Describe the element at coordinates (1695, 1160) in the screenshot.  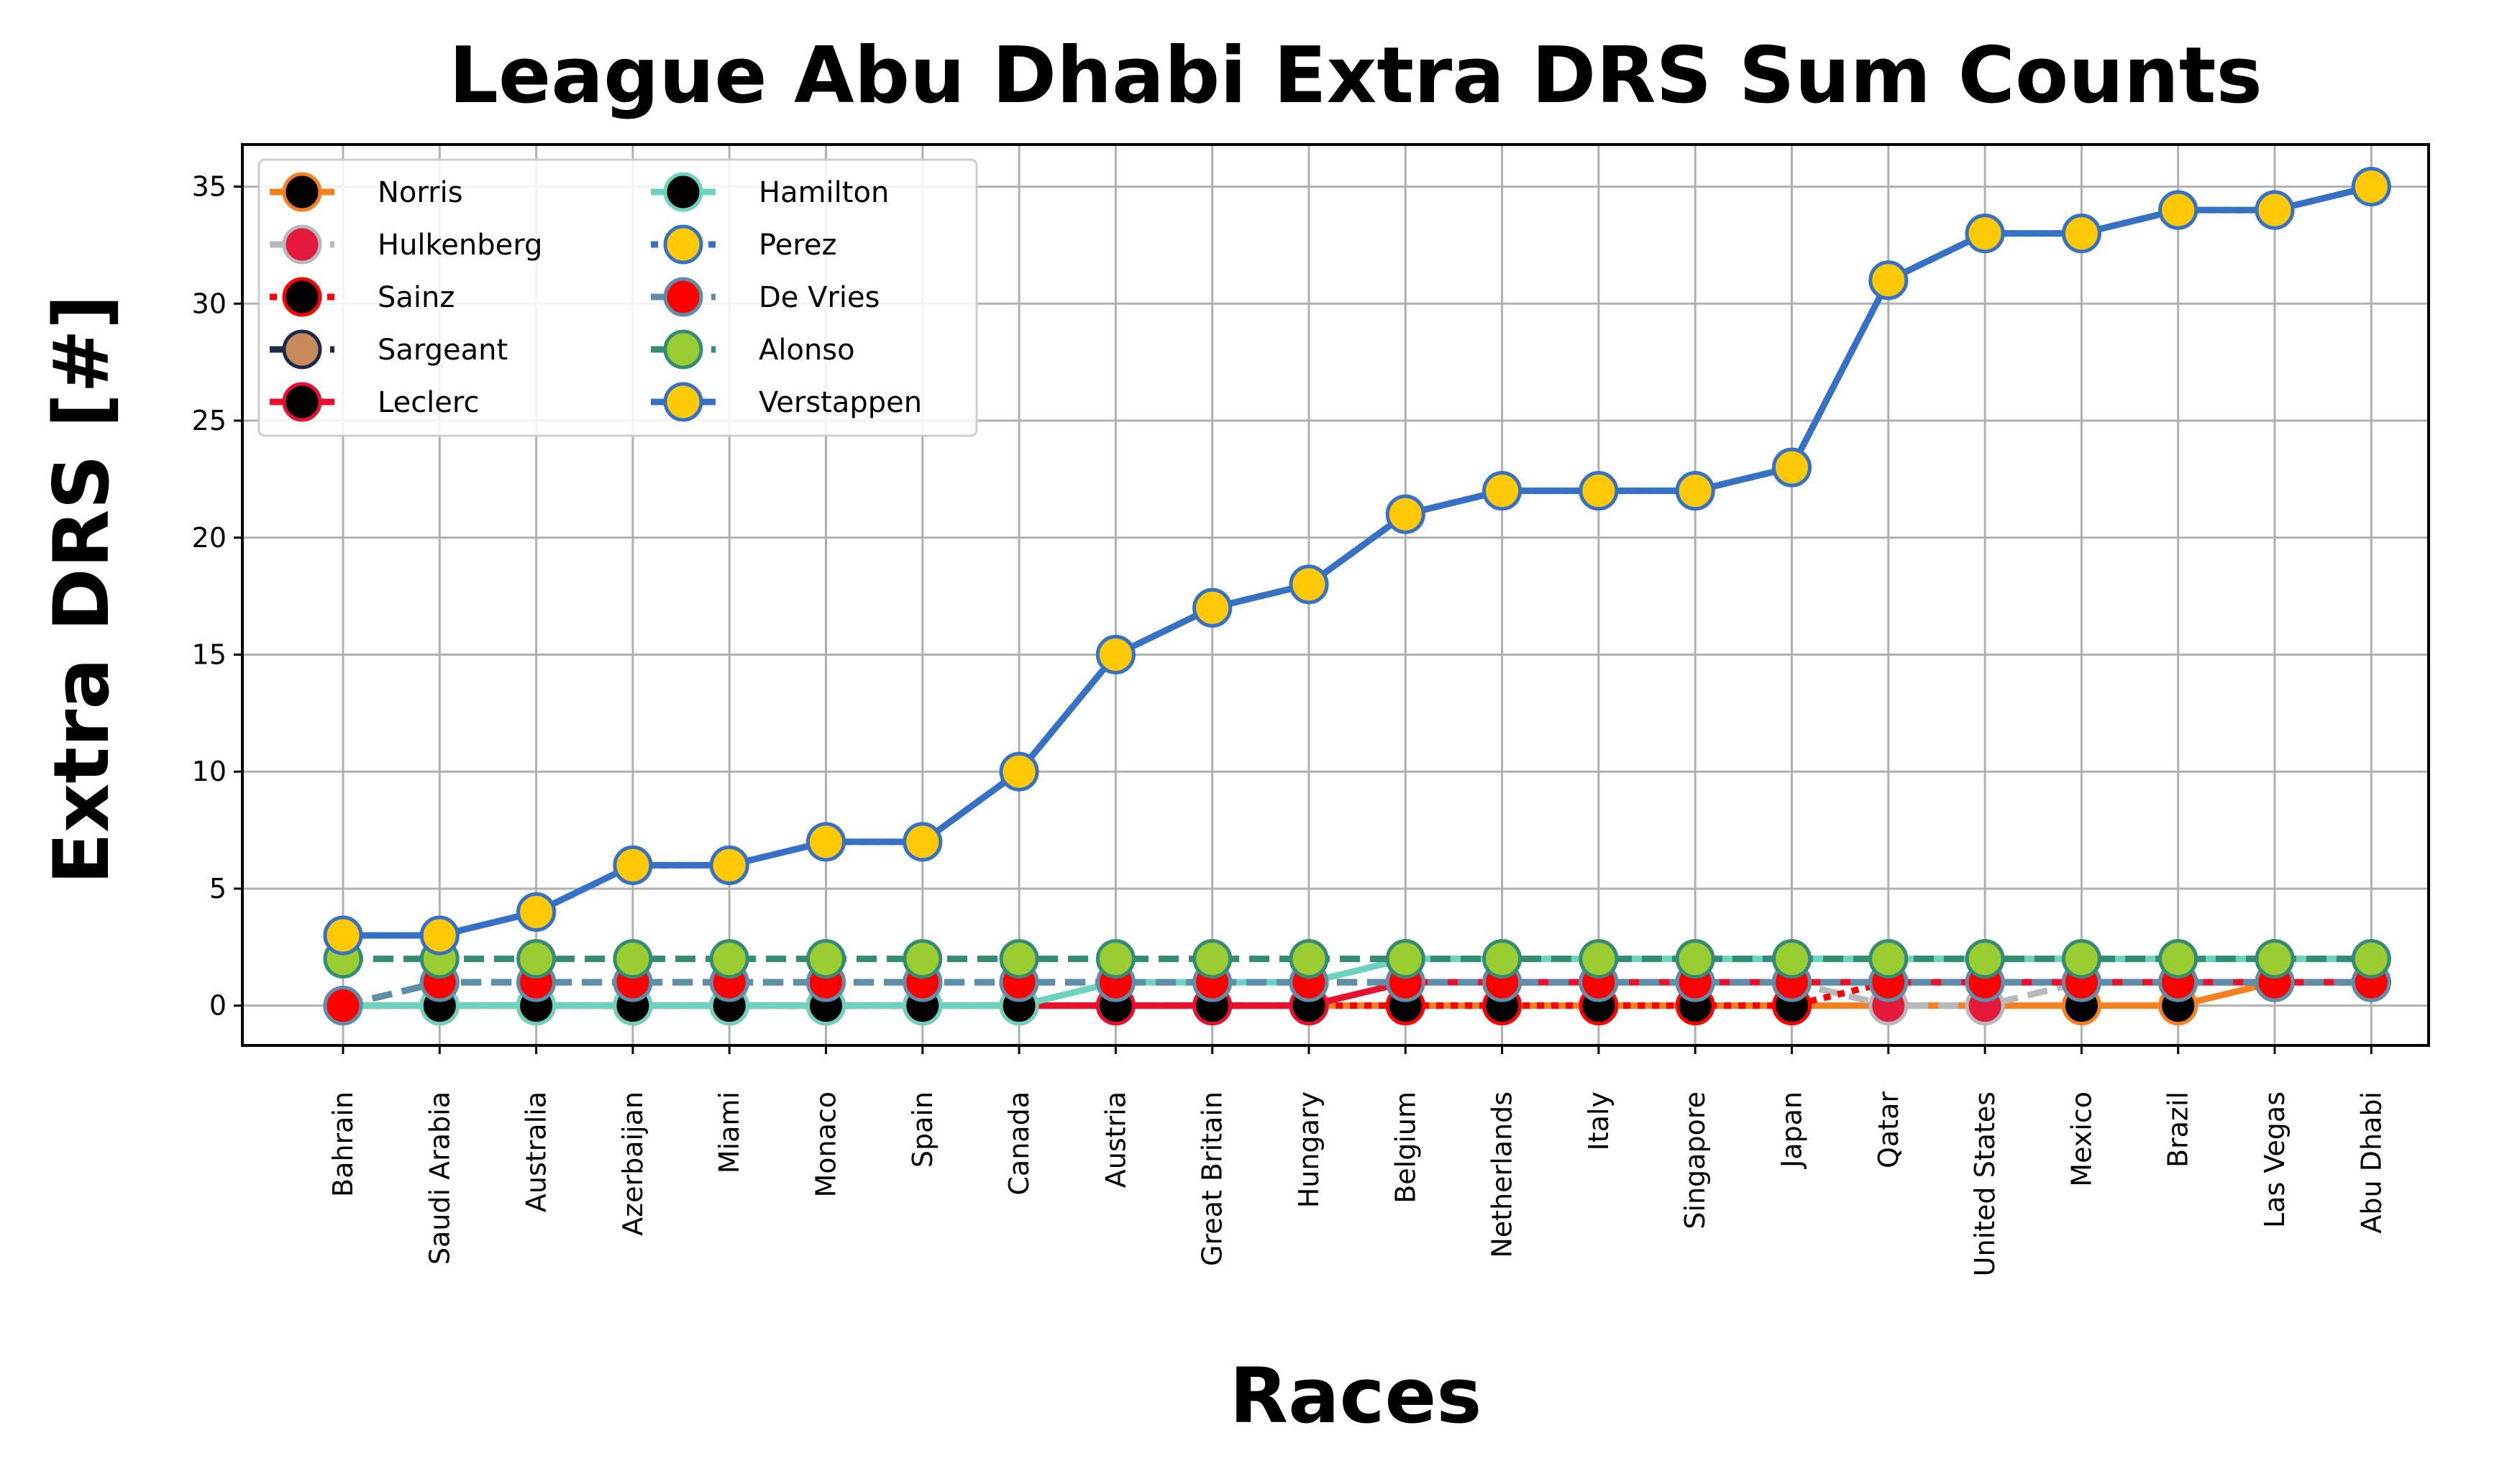
I see `x-tick-label: Singapore` at that location.